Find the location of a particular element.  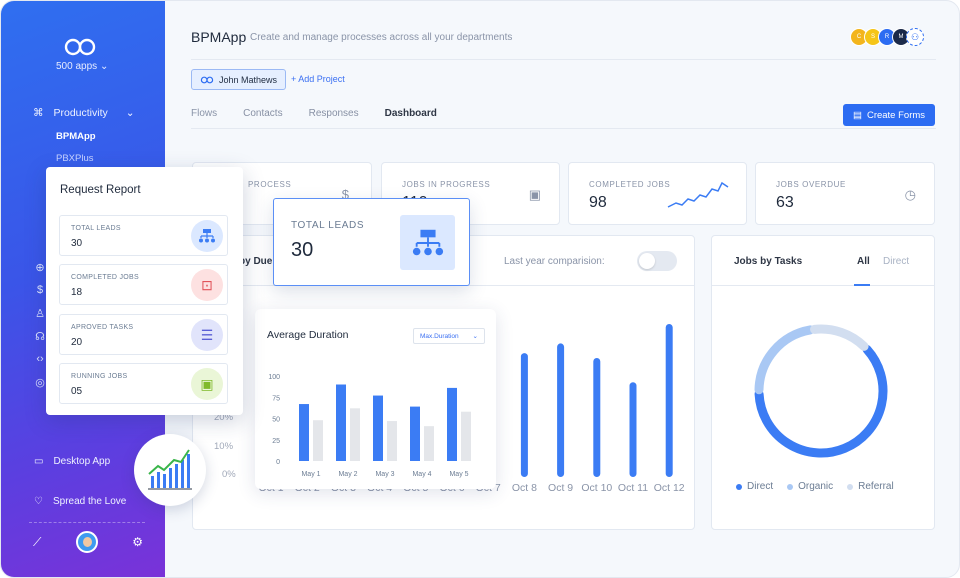

dollar-icon: $ is located at coordinates (40, 290).